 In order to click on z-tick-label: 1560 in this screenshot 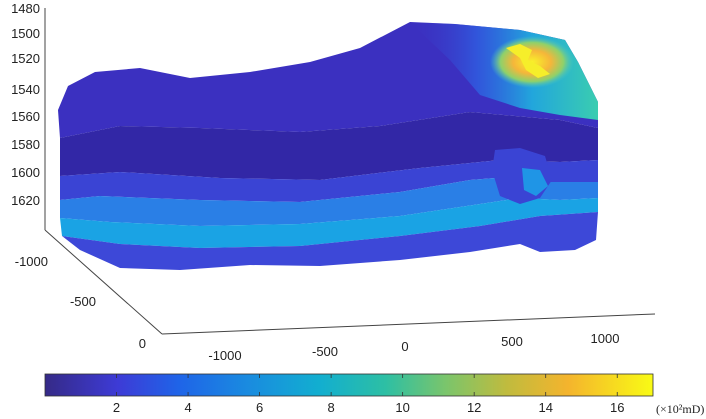, I will do `click(25, 116)`.